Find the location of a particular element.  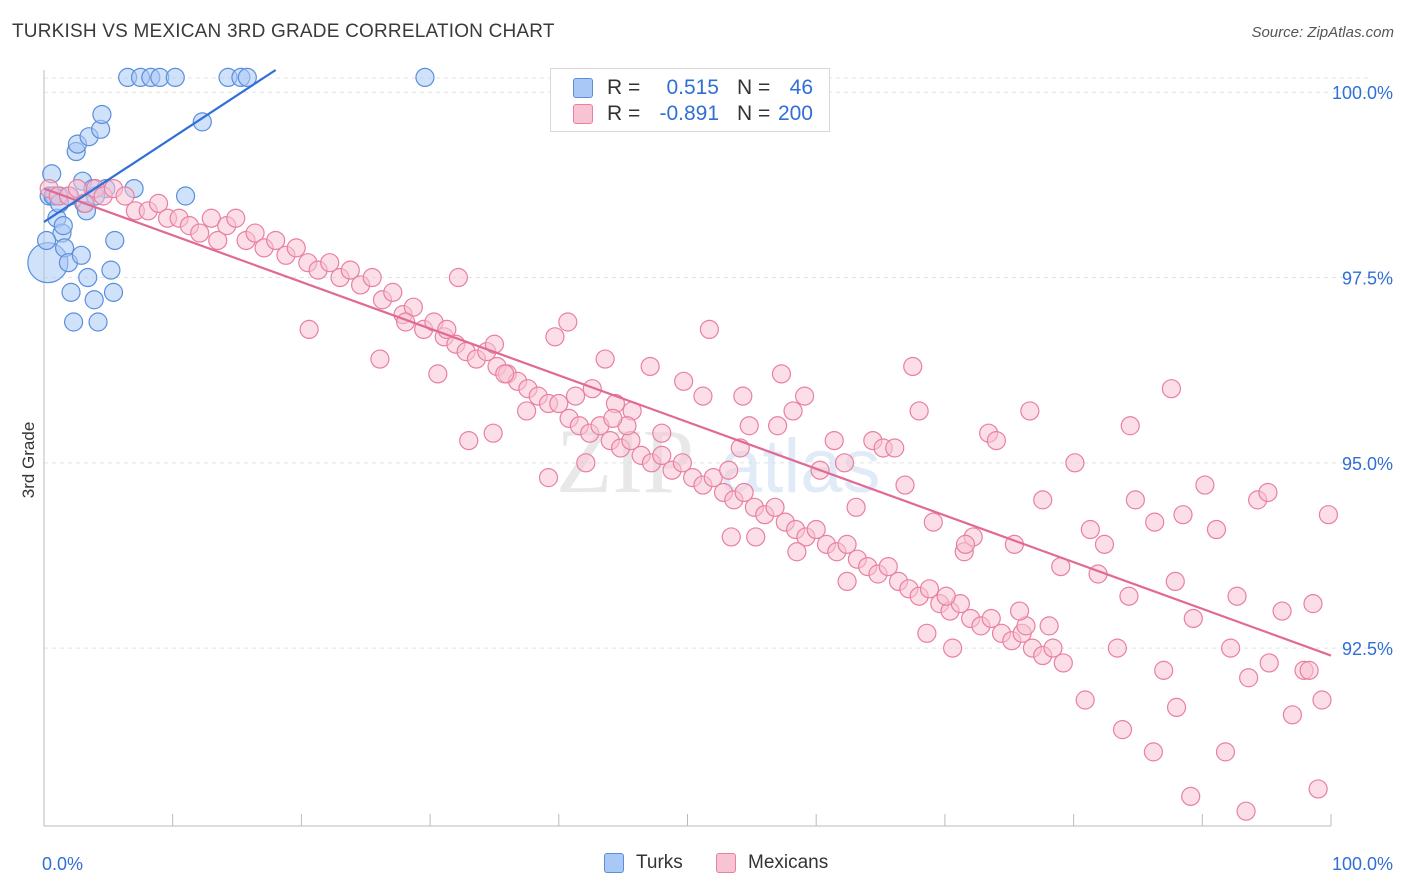

turks-legend-label: Turks is located at coordinates (659, 862).